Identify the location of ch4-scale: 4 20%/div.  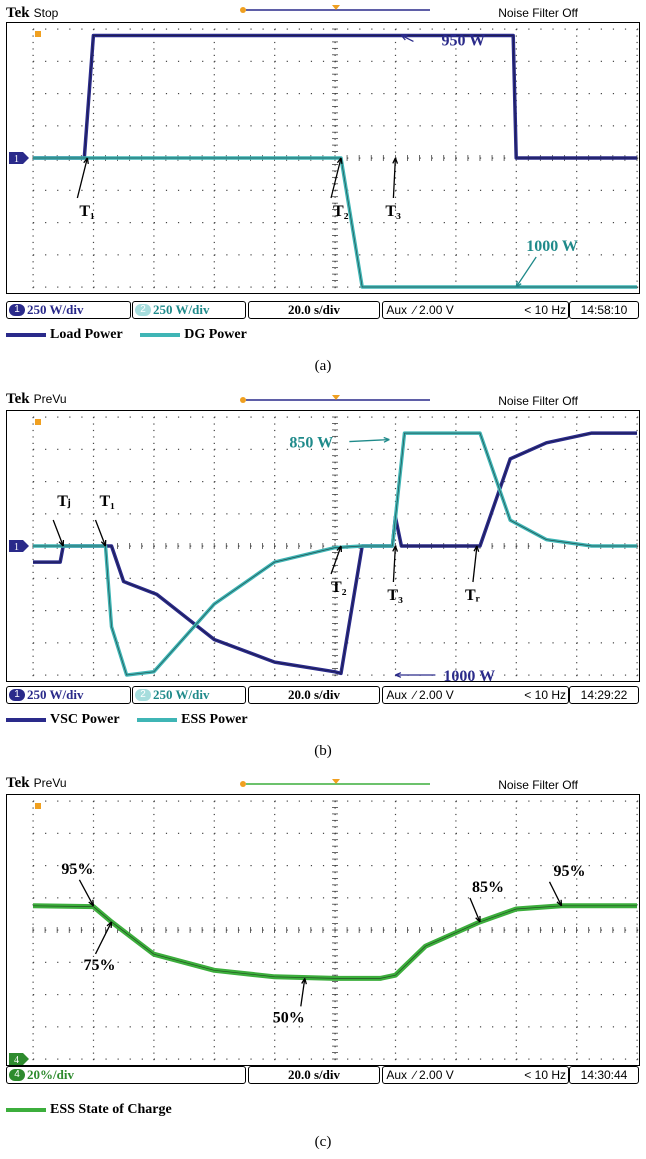
(126, 1075).